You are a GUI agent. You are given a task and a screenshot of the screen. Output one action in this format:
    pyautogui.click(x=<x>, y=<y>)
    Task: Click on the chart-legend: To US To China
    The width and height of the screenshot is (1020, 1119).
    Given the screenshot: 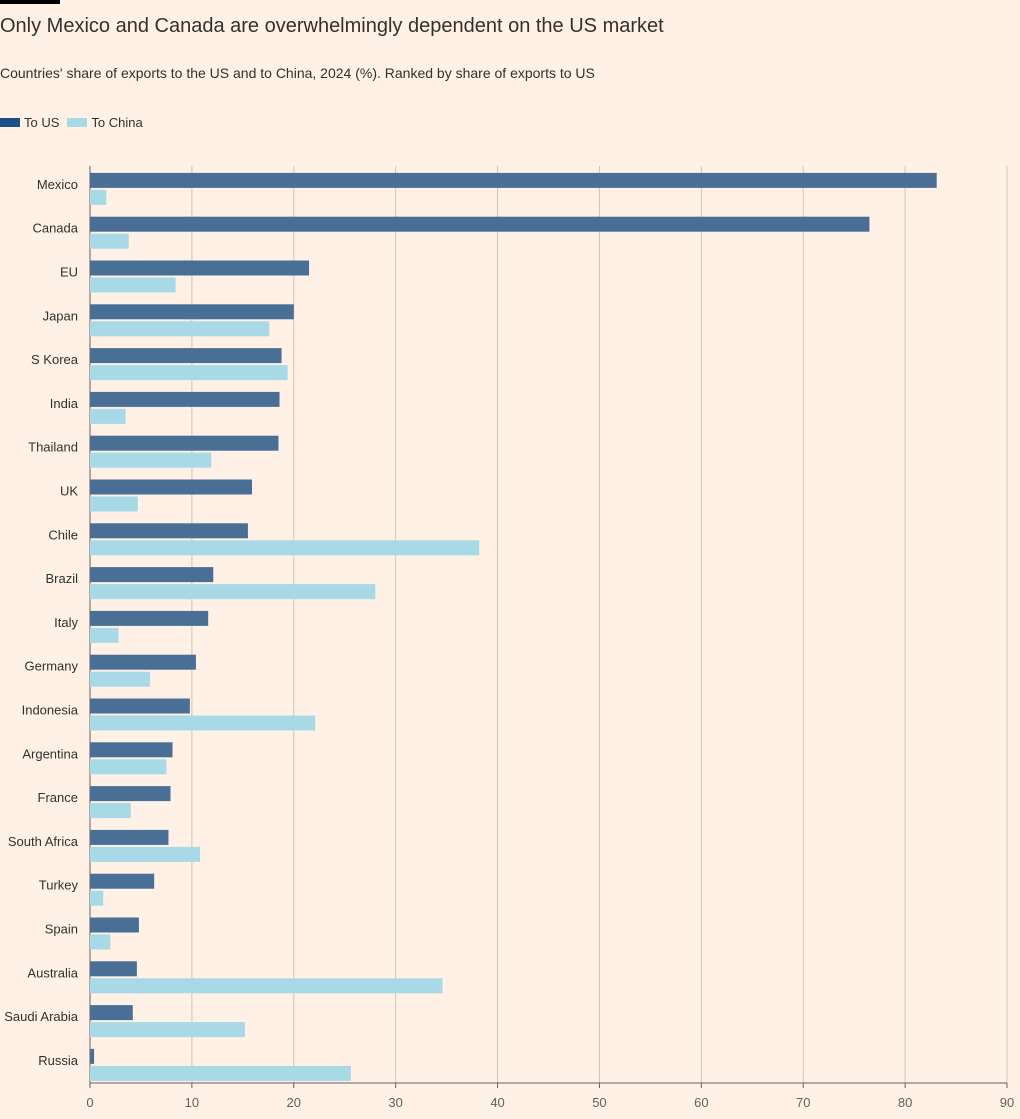 What is the action you would take?
    pyautogui.click(x=75, y=122)
    